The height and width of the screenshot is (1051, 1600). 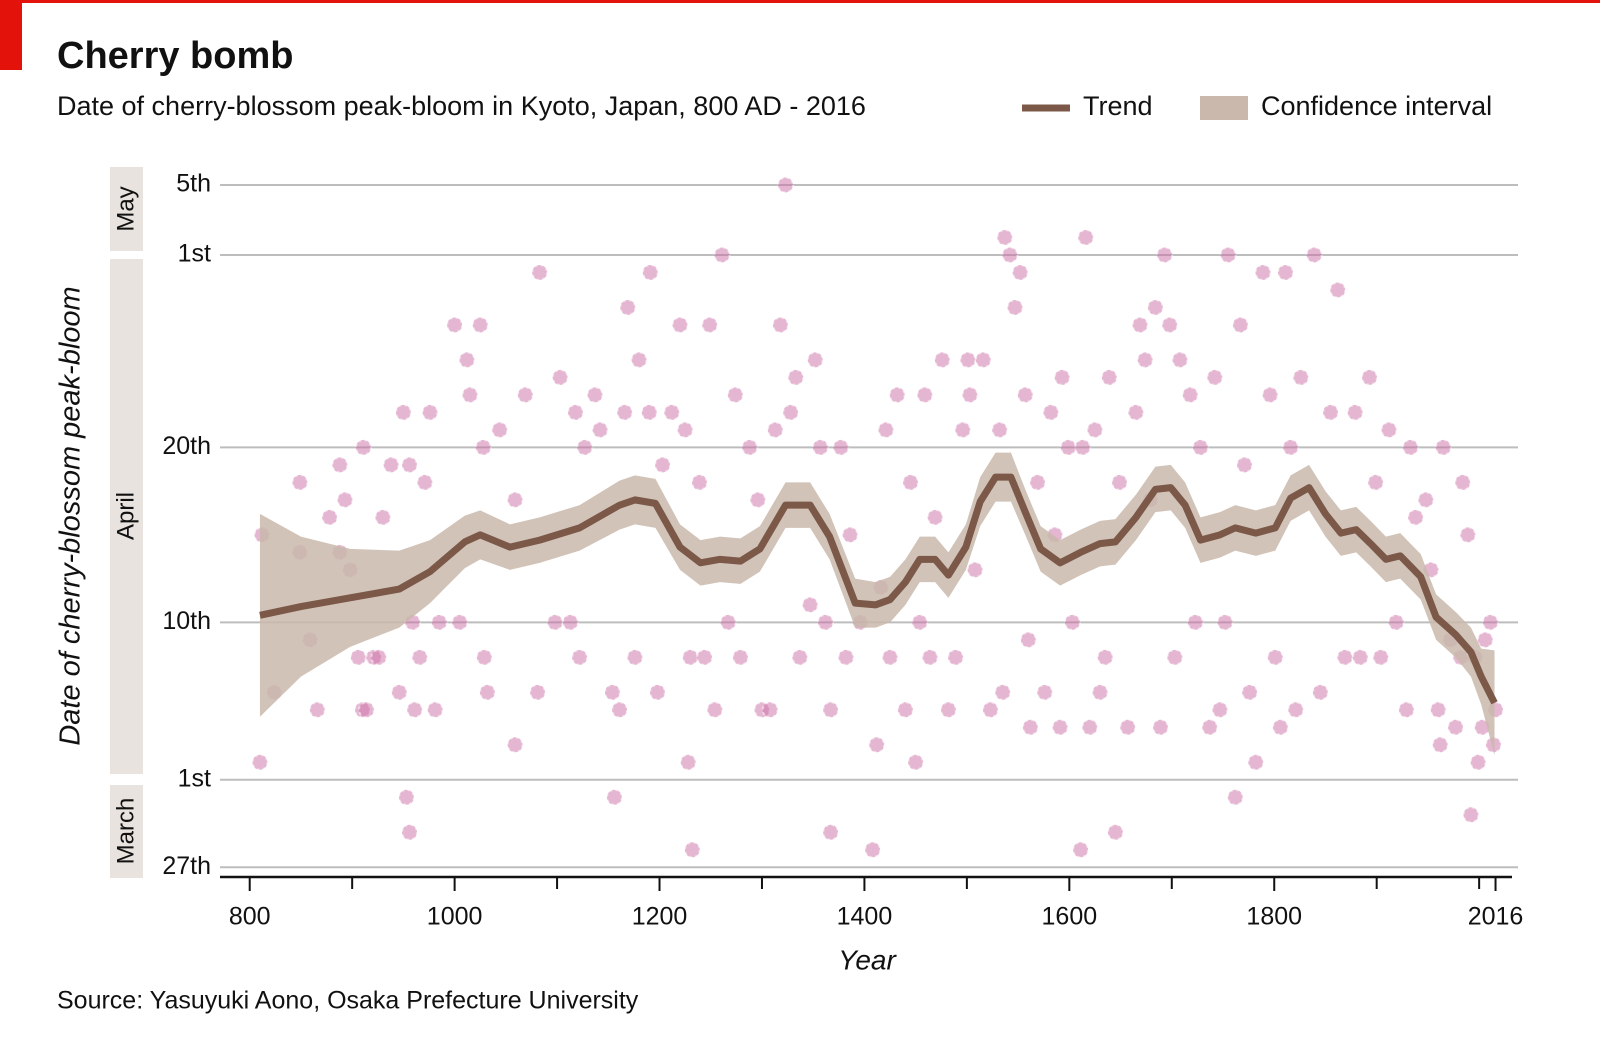 What do you see at coordinates (800, 1) in the screenshot?
I see `top-rule` at bounding box center [800, 1].